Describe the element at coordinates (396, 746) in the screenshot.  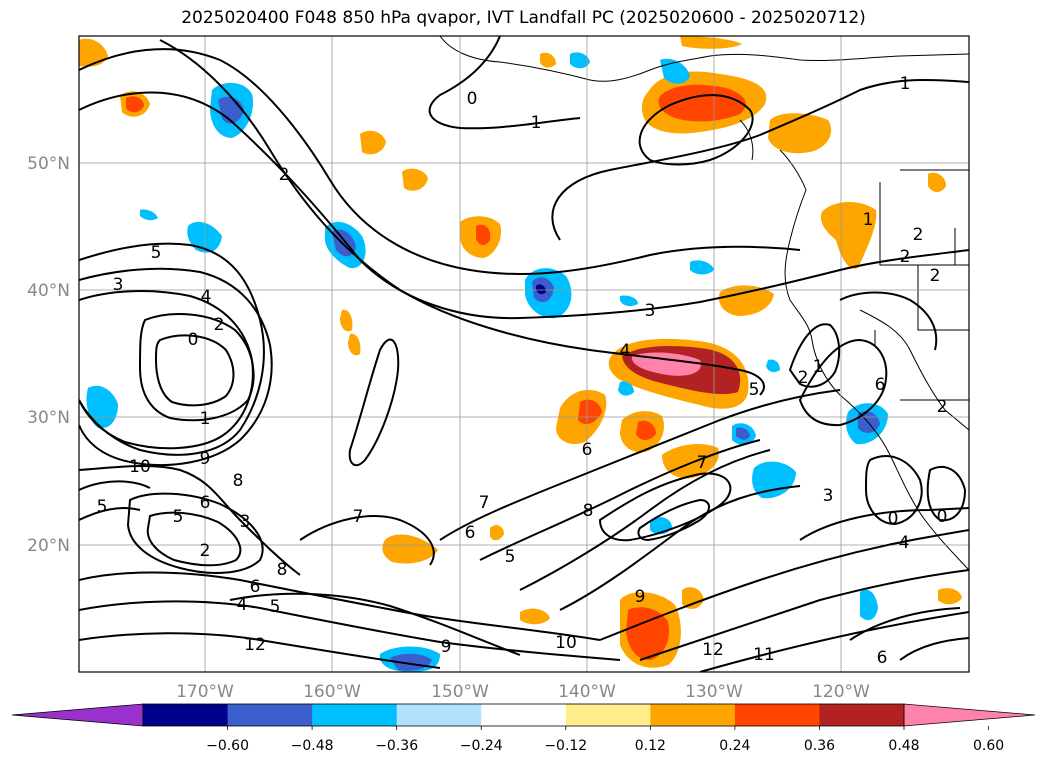
I see `colorbar-tick-label: −0.36` at that location.